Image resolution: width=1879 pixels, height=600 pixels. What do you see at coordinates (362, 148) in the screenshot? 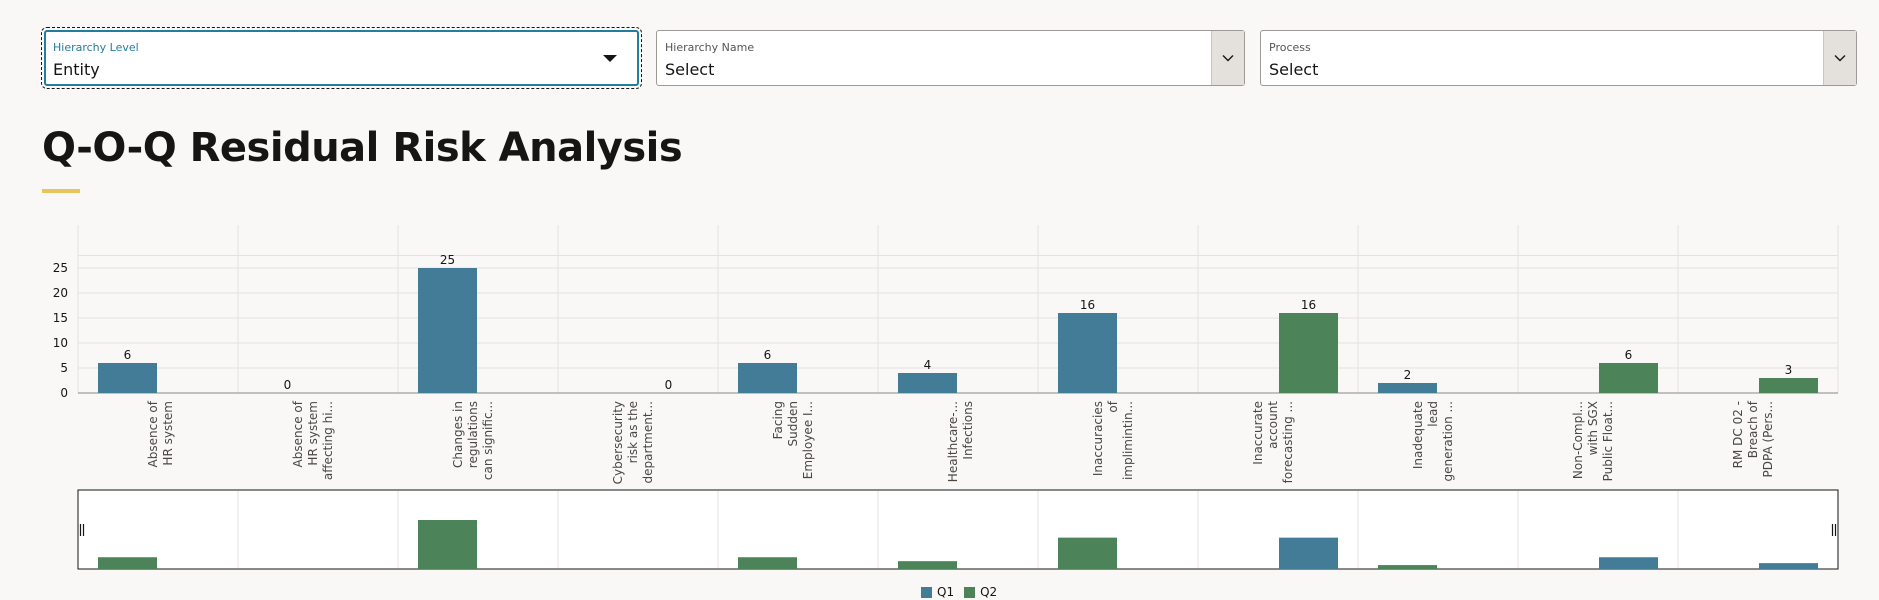
I see `page-title: Q-O-Q Residual Risk Analysis` at bounding box center [362, 148].